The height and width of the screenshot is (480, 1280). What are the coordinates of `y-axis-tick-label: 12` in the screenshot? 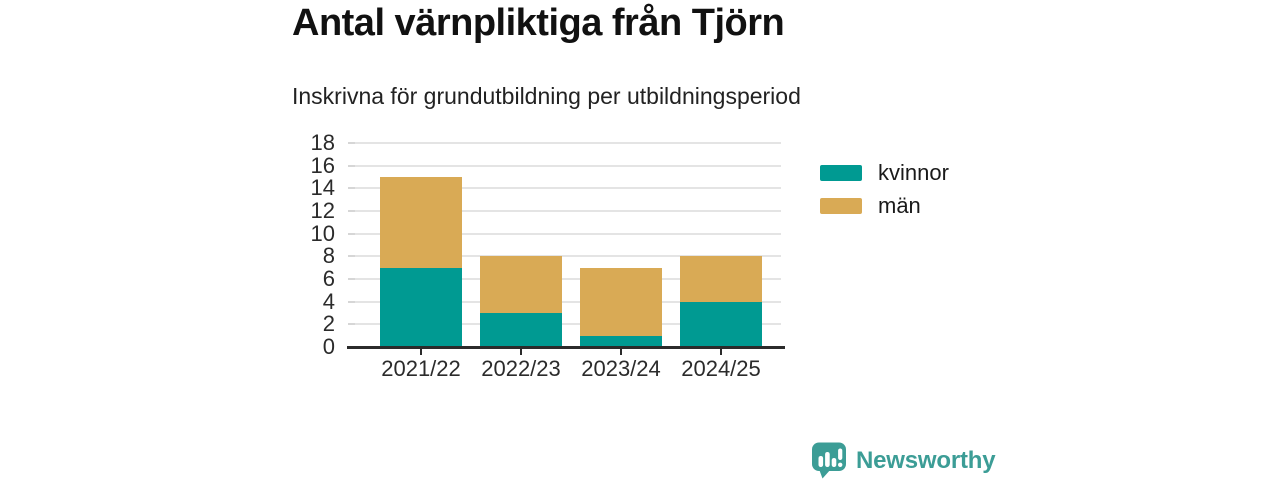 It's located at (322, 210).